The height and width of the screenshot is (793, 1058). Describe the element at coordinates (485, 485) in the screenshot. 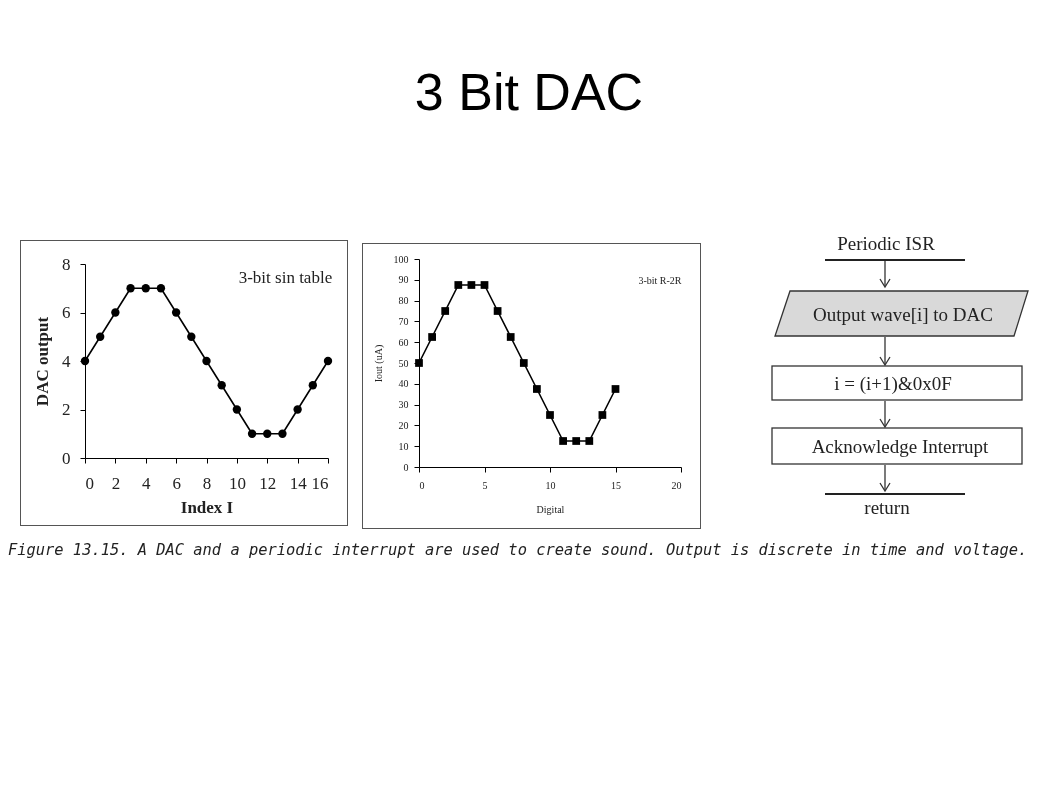

I see `x-tick-label: 5` at that location.